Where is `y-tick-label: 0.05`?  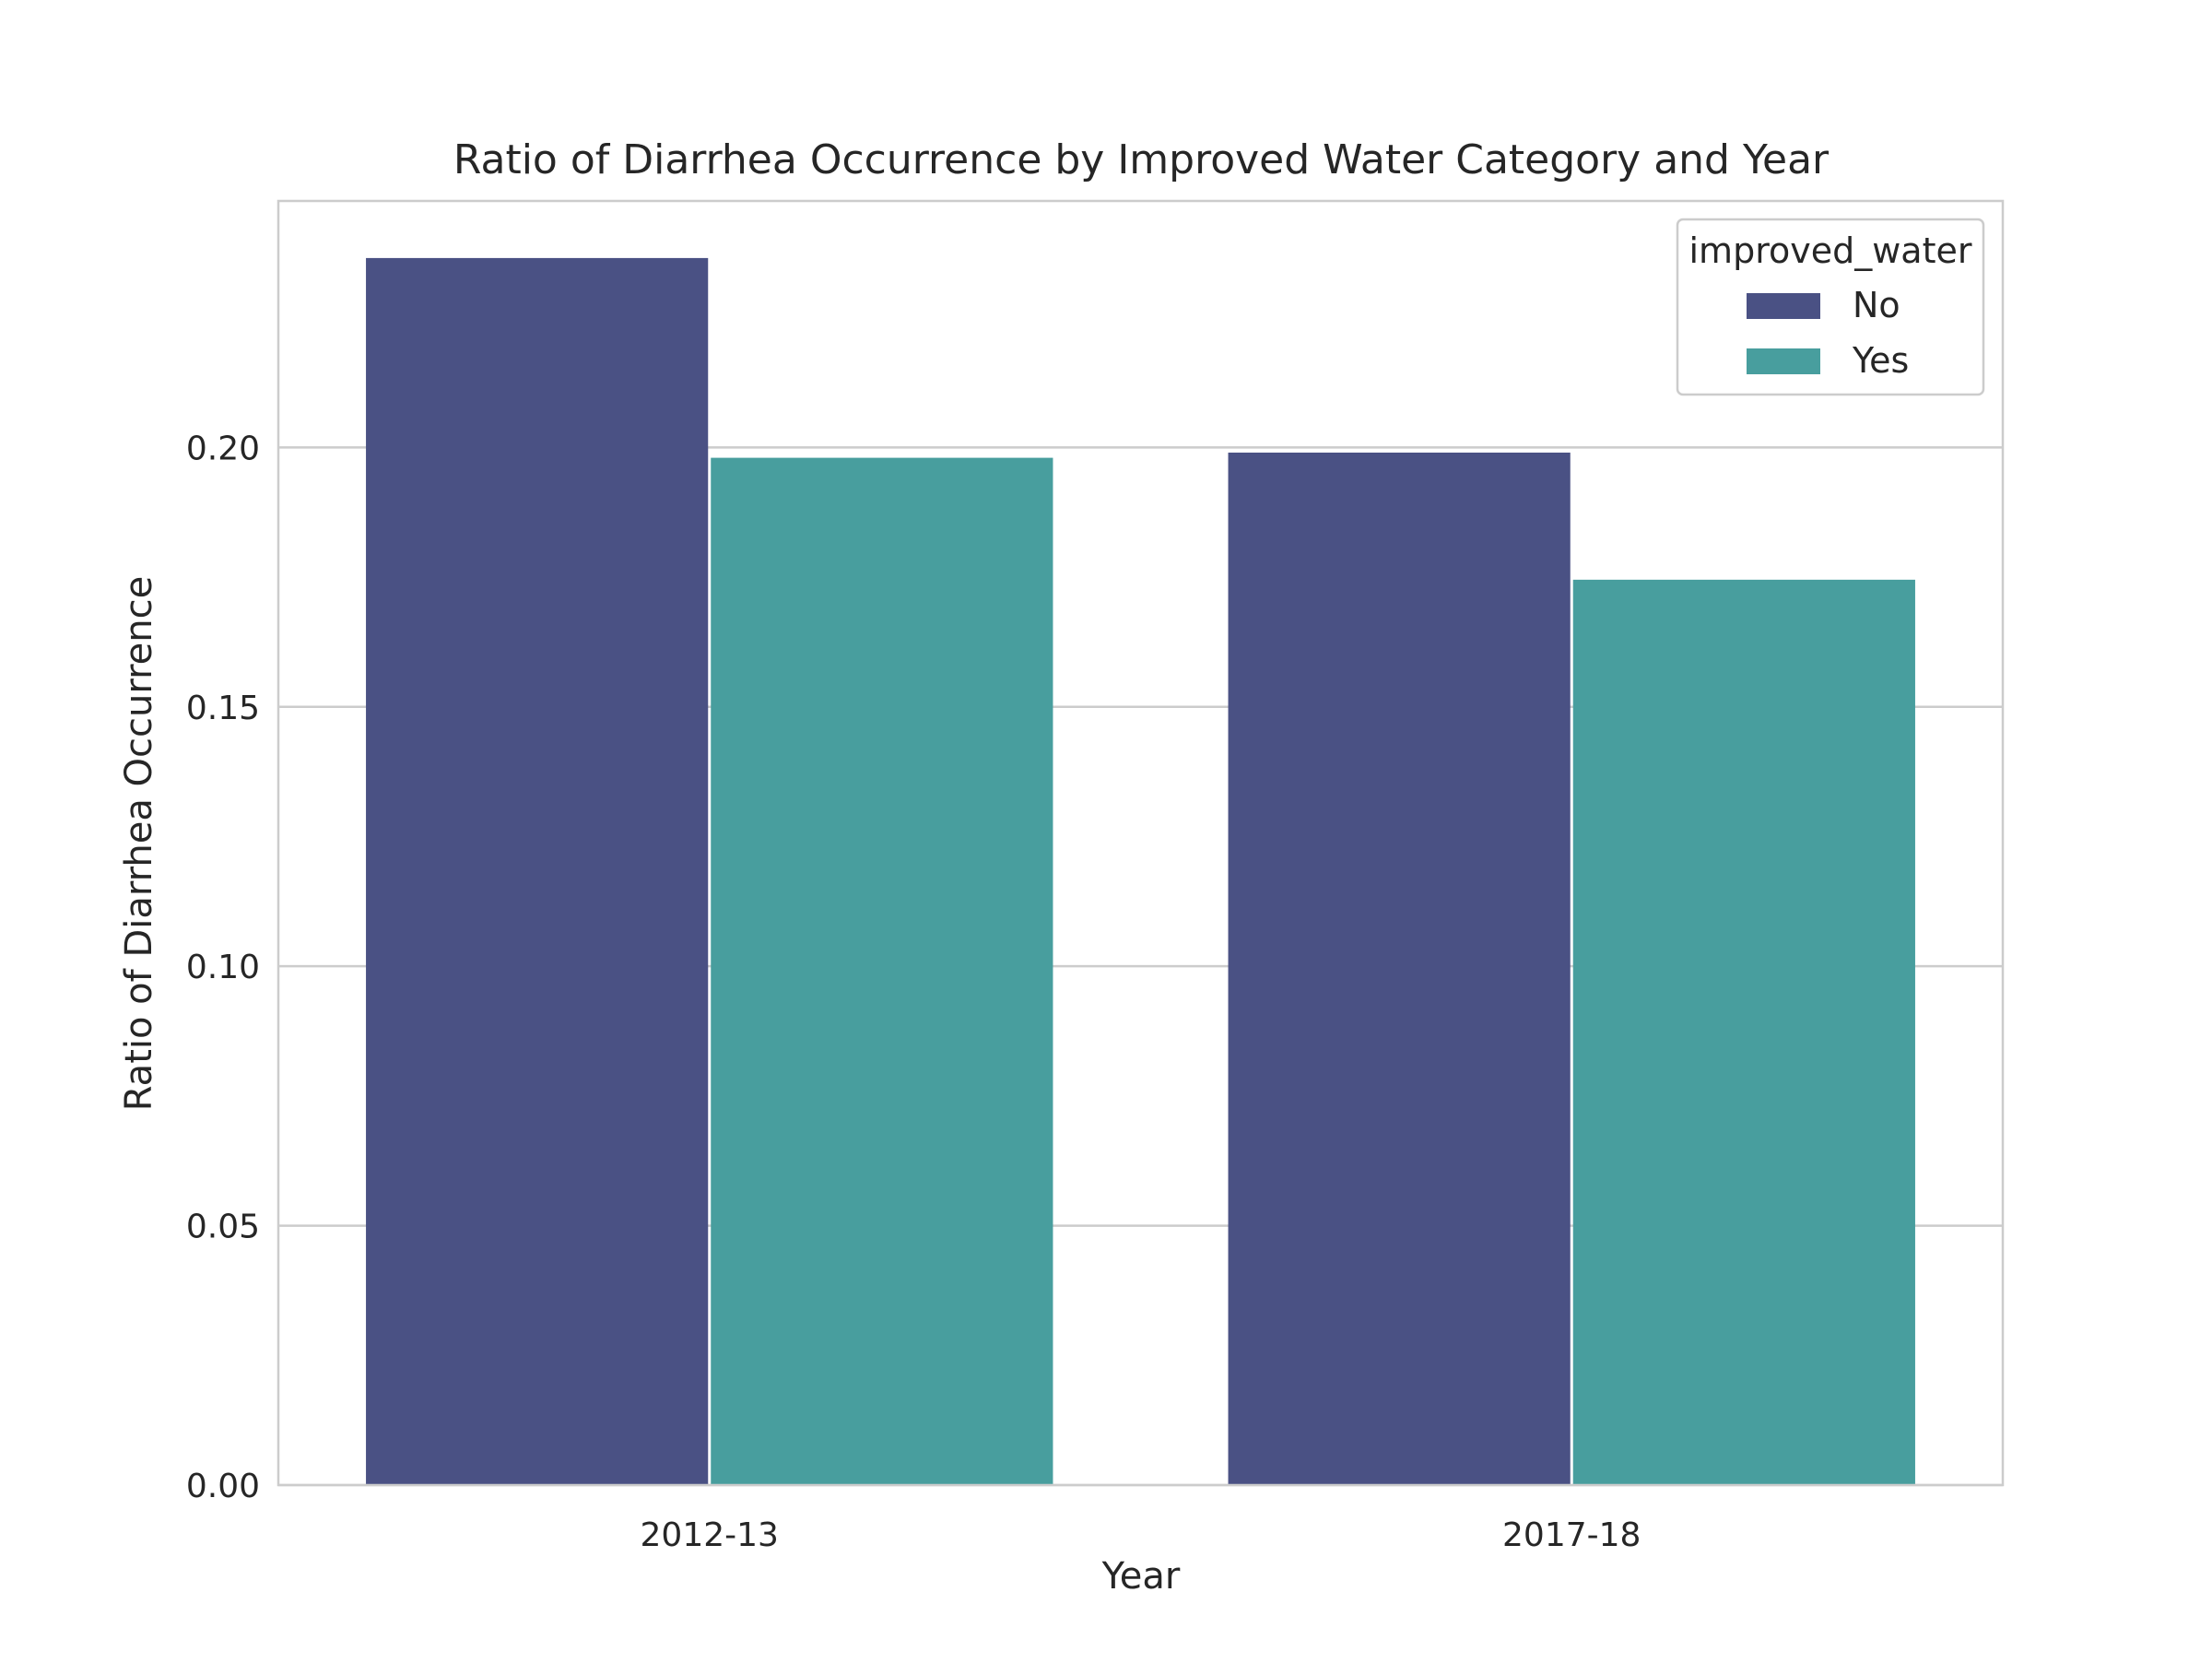
y-tick-label: 0.05 is located at coordinates (223, 1227).